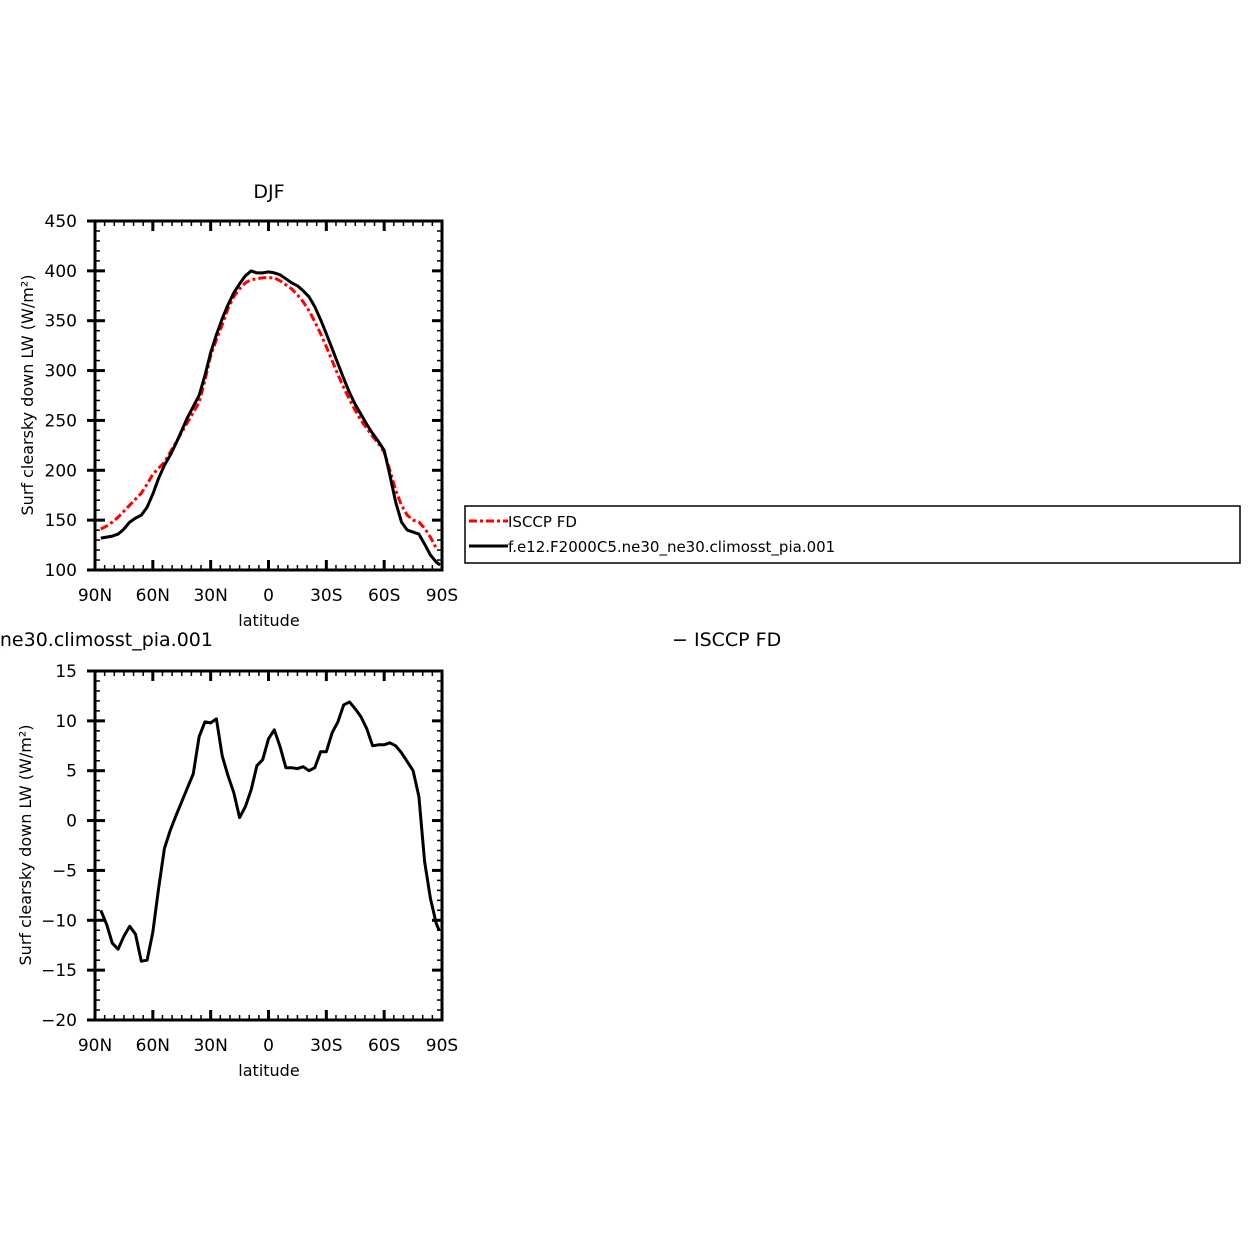 The image size is (1259, 1258). Describe the element at coordinates (64, 871) in the screenshot. I see `y-tick-label: −5` at that location.